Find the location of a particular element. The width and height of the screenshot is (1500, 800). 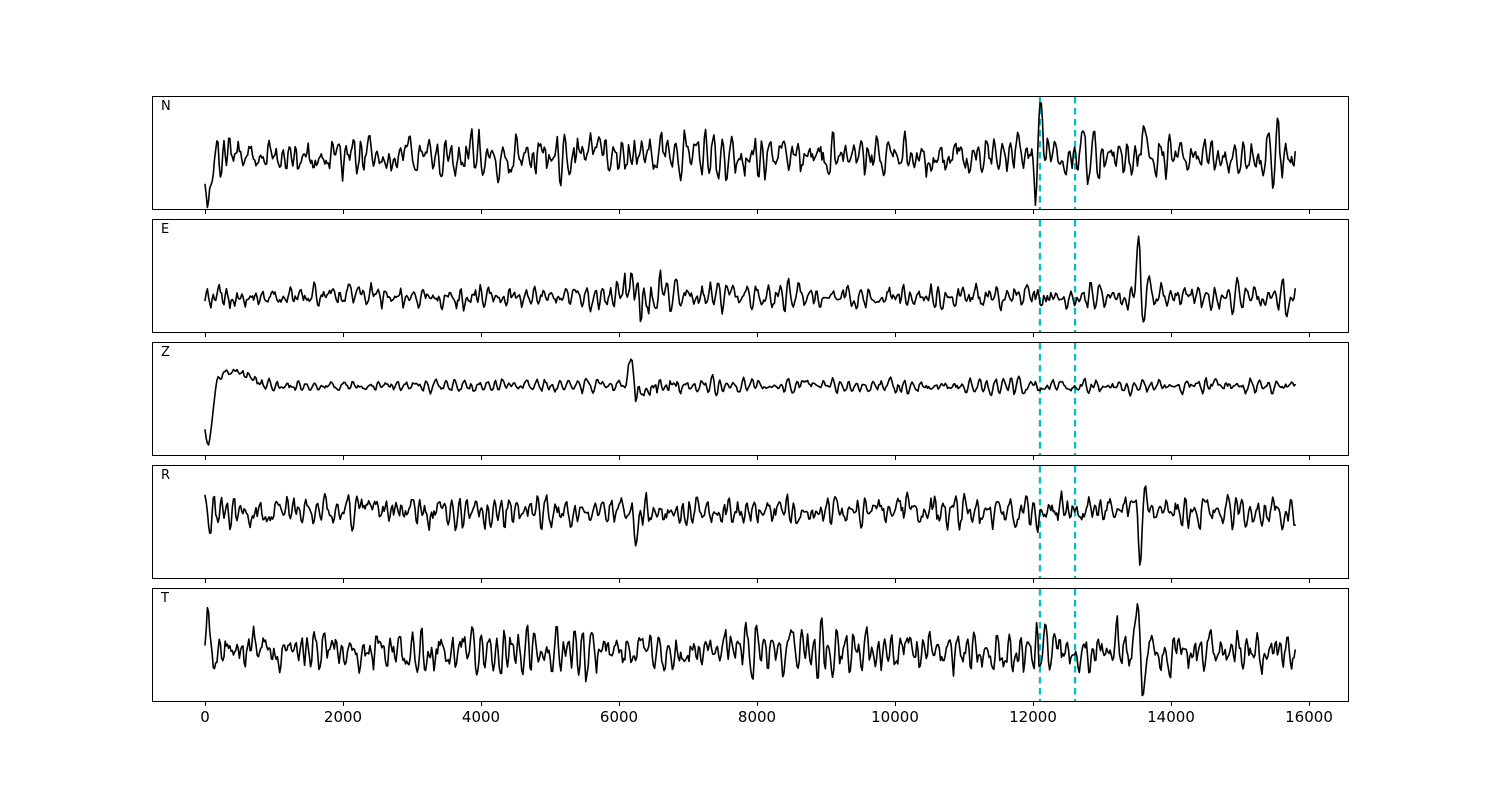

waveform-panel-Z: Z is located at coordinates (750, 399).